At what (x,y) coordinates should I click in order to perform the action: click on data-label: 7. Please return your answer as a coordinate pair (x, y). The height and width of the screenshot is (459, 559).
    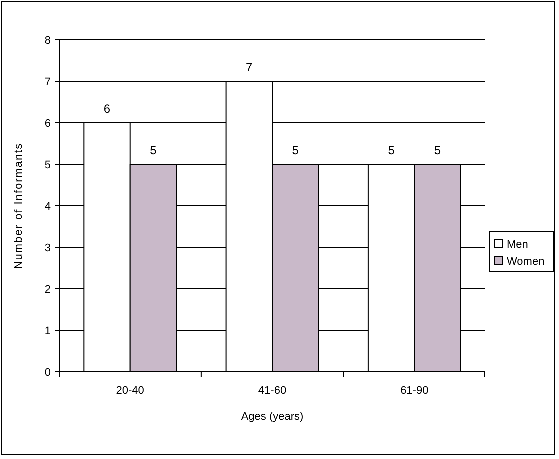
    Looking at the image, I should click on (250, 67).